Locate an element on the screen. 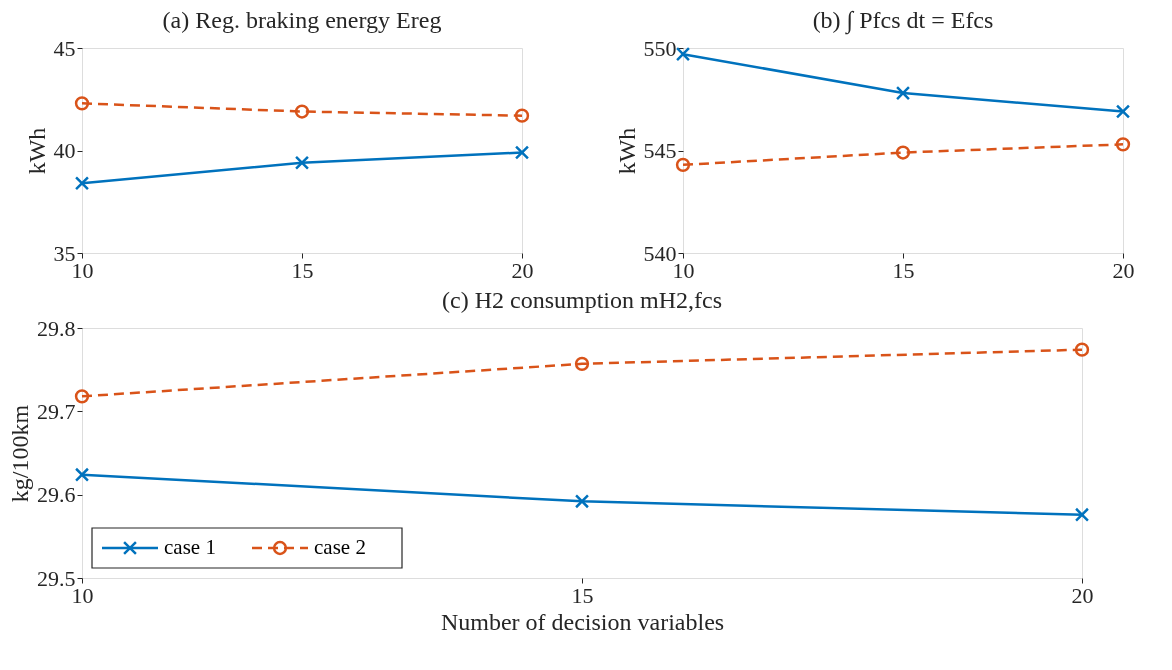 This screenshot has width=1172, height=670. y-tick-label: 29.7 is located at coordinates (56, 411).